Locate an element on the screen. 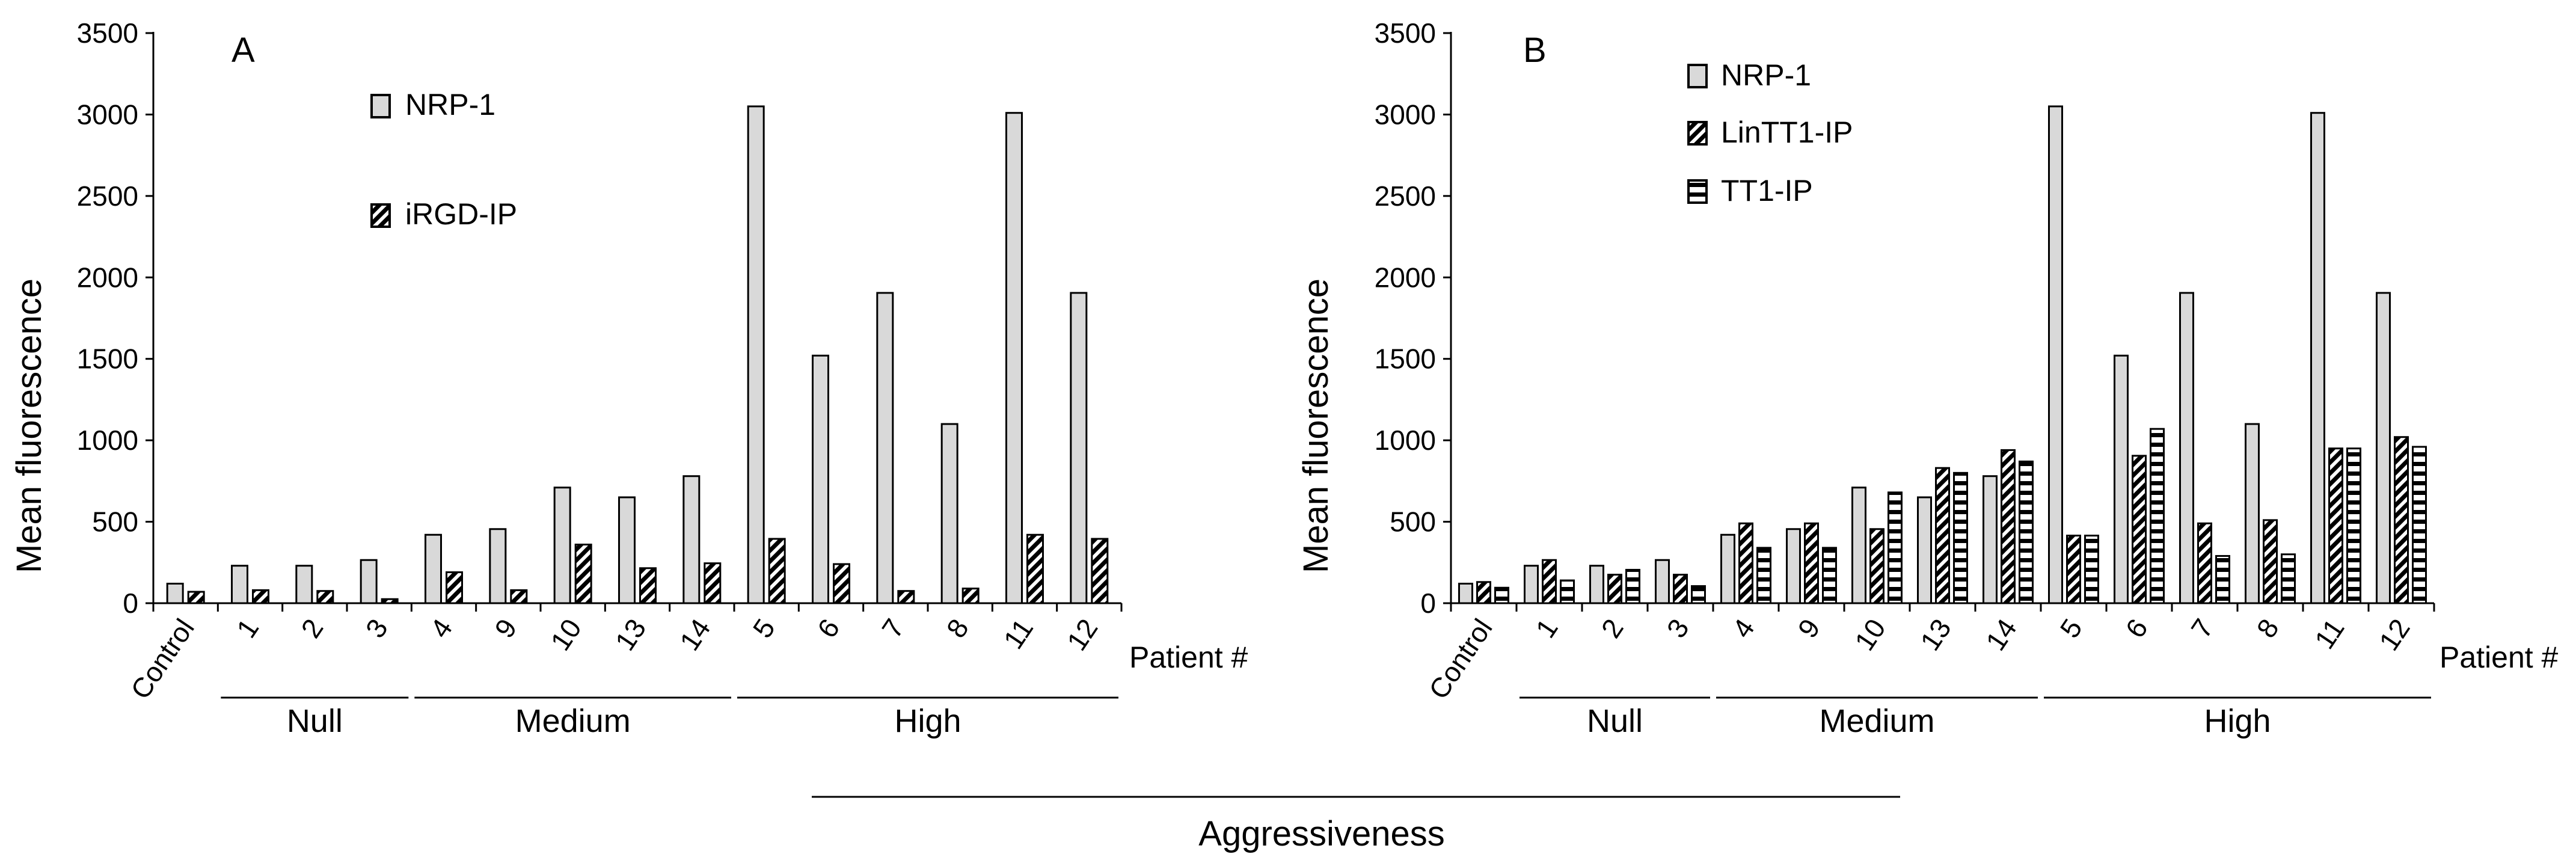 The height and width of the screenshot is (866, 2576). bar-irgd-ip-control is located at coordinates (196, 597).